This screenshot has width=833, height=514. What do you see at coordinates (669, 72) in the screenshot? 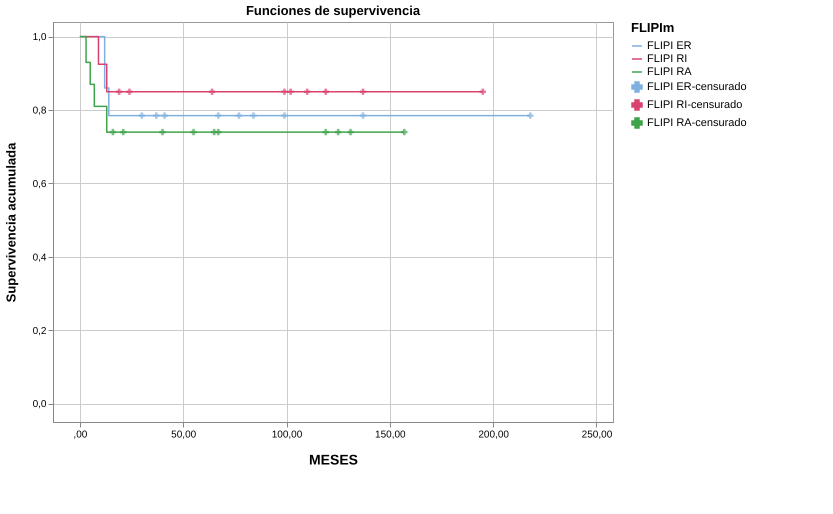
I see `legend-label: FLIPI RA` at bounding box center [669, 72].